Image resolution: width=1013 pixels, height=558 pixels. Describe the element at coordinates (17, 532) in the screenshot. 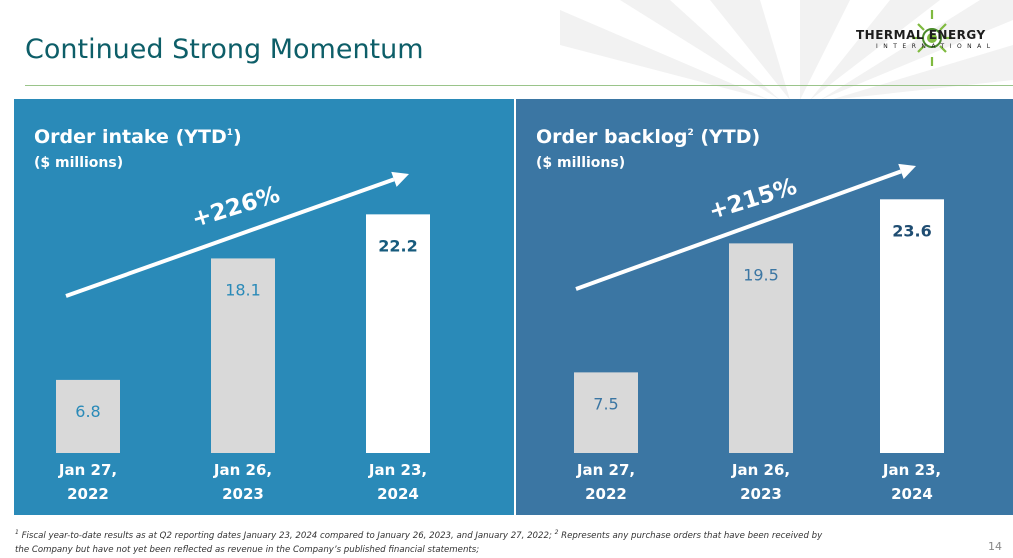

I see `footnote-marker-1: 1` at that location.